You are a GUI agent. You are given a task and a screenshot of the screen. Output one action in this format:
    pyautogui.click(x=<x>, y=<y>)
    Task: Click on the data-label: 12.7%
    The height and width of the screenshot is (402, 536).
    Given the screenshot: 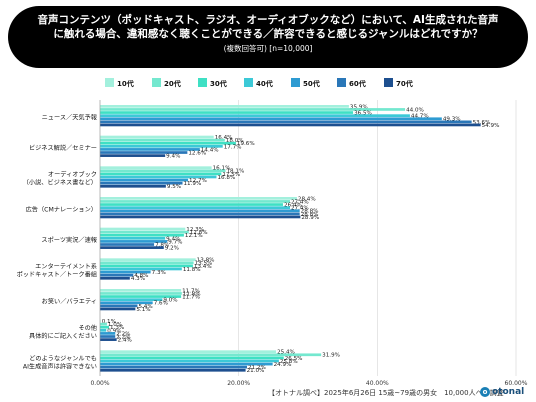 What is the action you would take?
    pyautogui.click(x=198, y=181)
    